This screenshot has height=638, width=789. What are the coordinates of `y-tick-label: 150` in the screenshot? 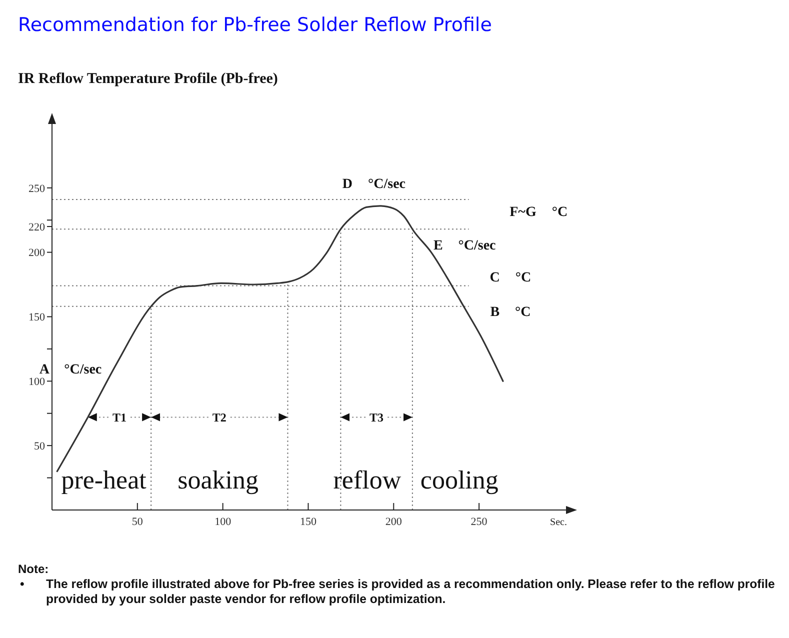 It's located at (37, 318).